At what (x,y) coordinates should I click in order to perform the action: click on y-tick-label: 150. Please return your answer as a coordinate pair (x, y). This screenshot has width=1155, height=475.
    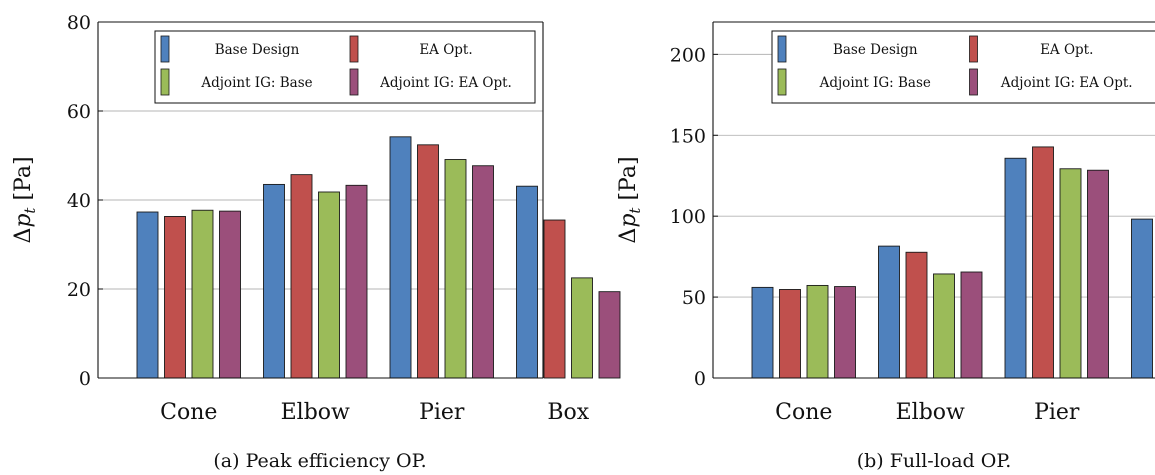
    Looking at the image, I should click on (688, 136).